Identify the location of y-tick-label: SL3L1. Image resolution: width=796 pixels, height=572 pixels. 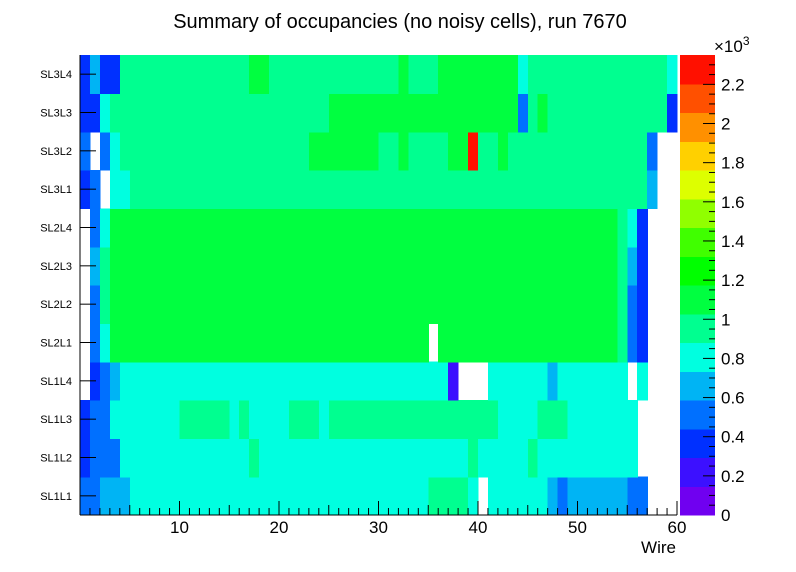
(56, 190).